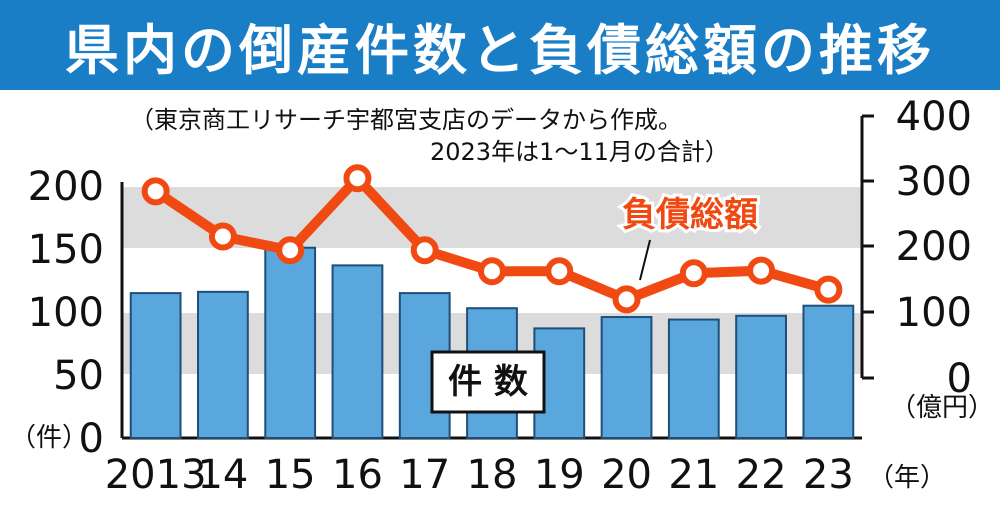  What do you see at coordinates (579, 152) in the screenshot?
I see `source-note-line-2: 2023年は1～11月の合計）` at bounding box center [579, 152].